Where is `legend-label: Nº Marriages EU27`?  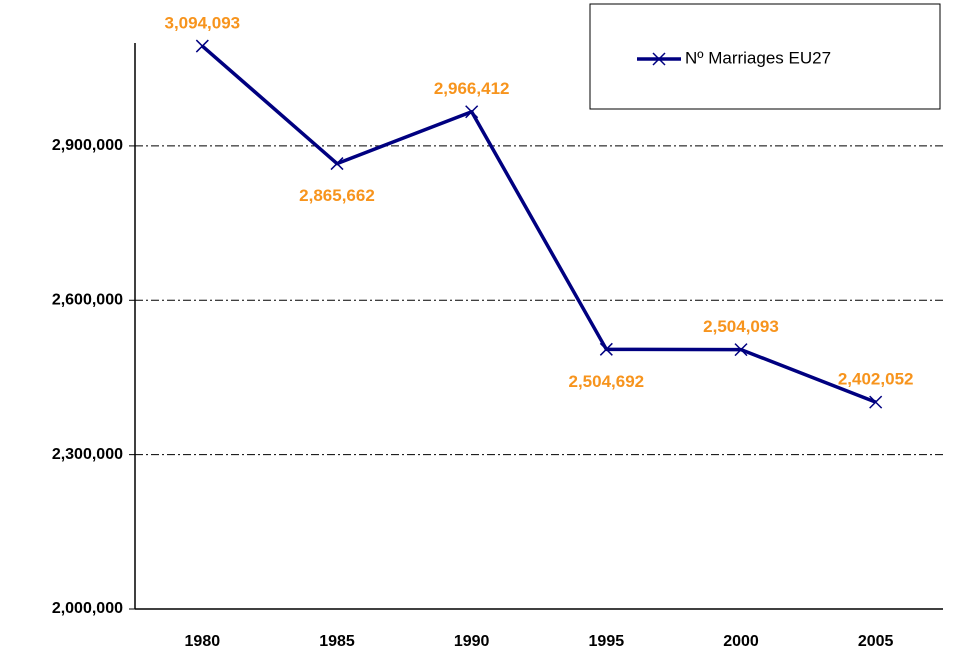
legend-label: Nº Marriages EU27 is located at coordinates (758, 57).